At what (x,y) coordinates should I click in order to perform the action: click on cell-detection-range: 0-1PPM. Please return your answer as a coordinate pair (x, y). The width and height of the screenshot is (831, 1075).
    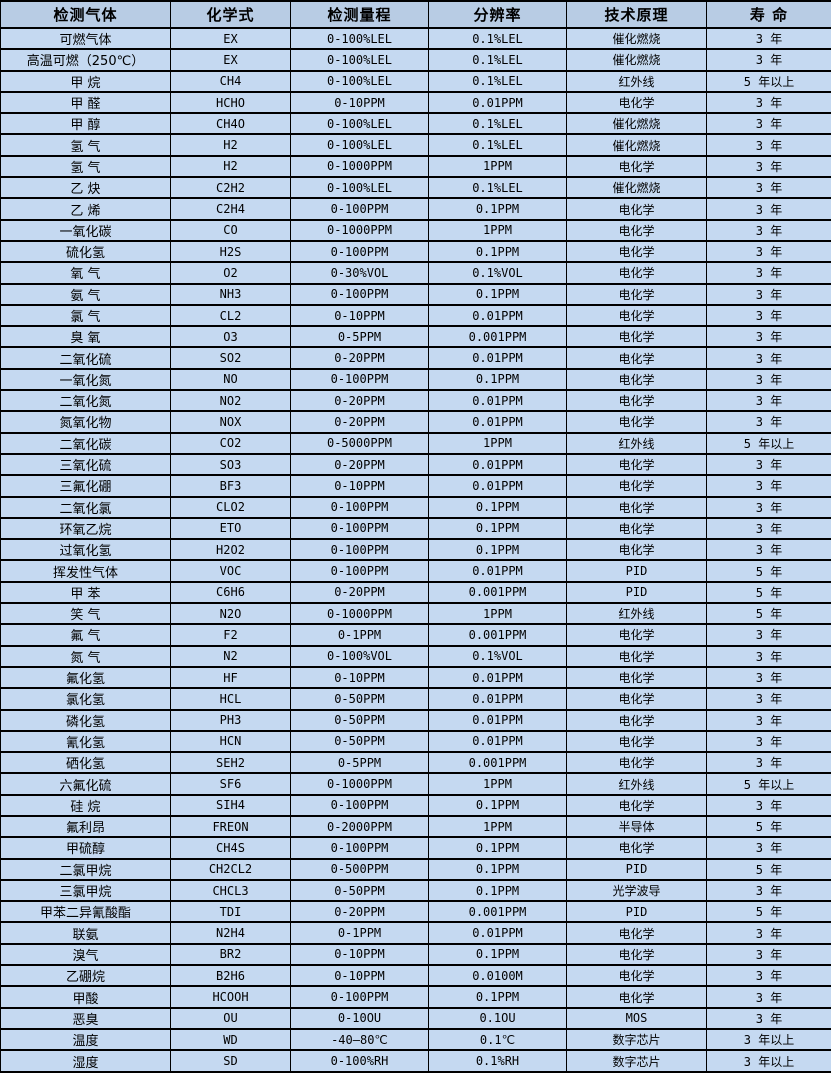
    Looking at the image, I should click on (359, 933).